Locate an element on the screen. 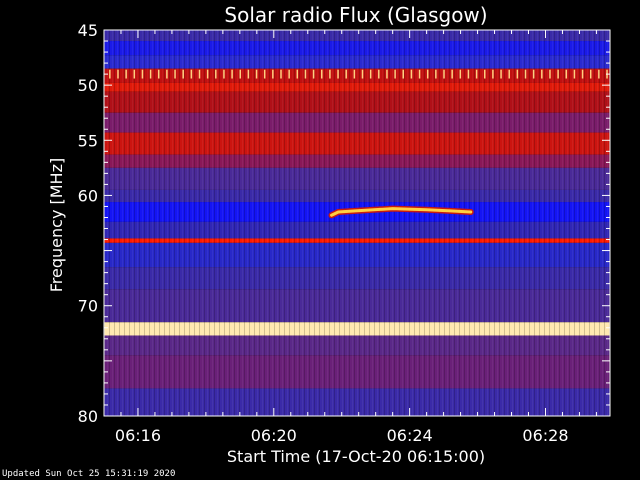 The image size is (640, 480). x-tick-label: 06:28 is located at coordinates (545, 435).